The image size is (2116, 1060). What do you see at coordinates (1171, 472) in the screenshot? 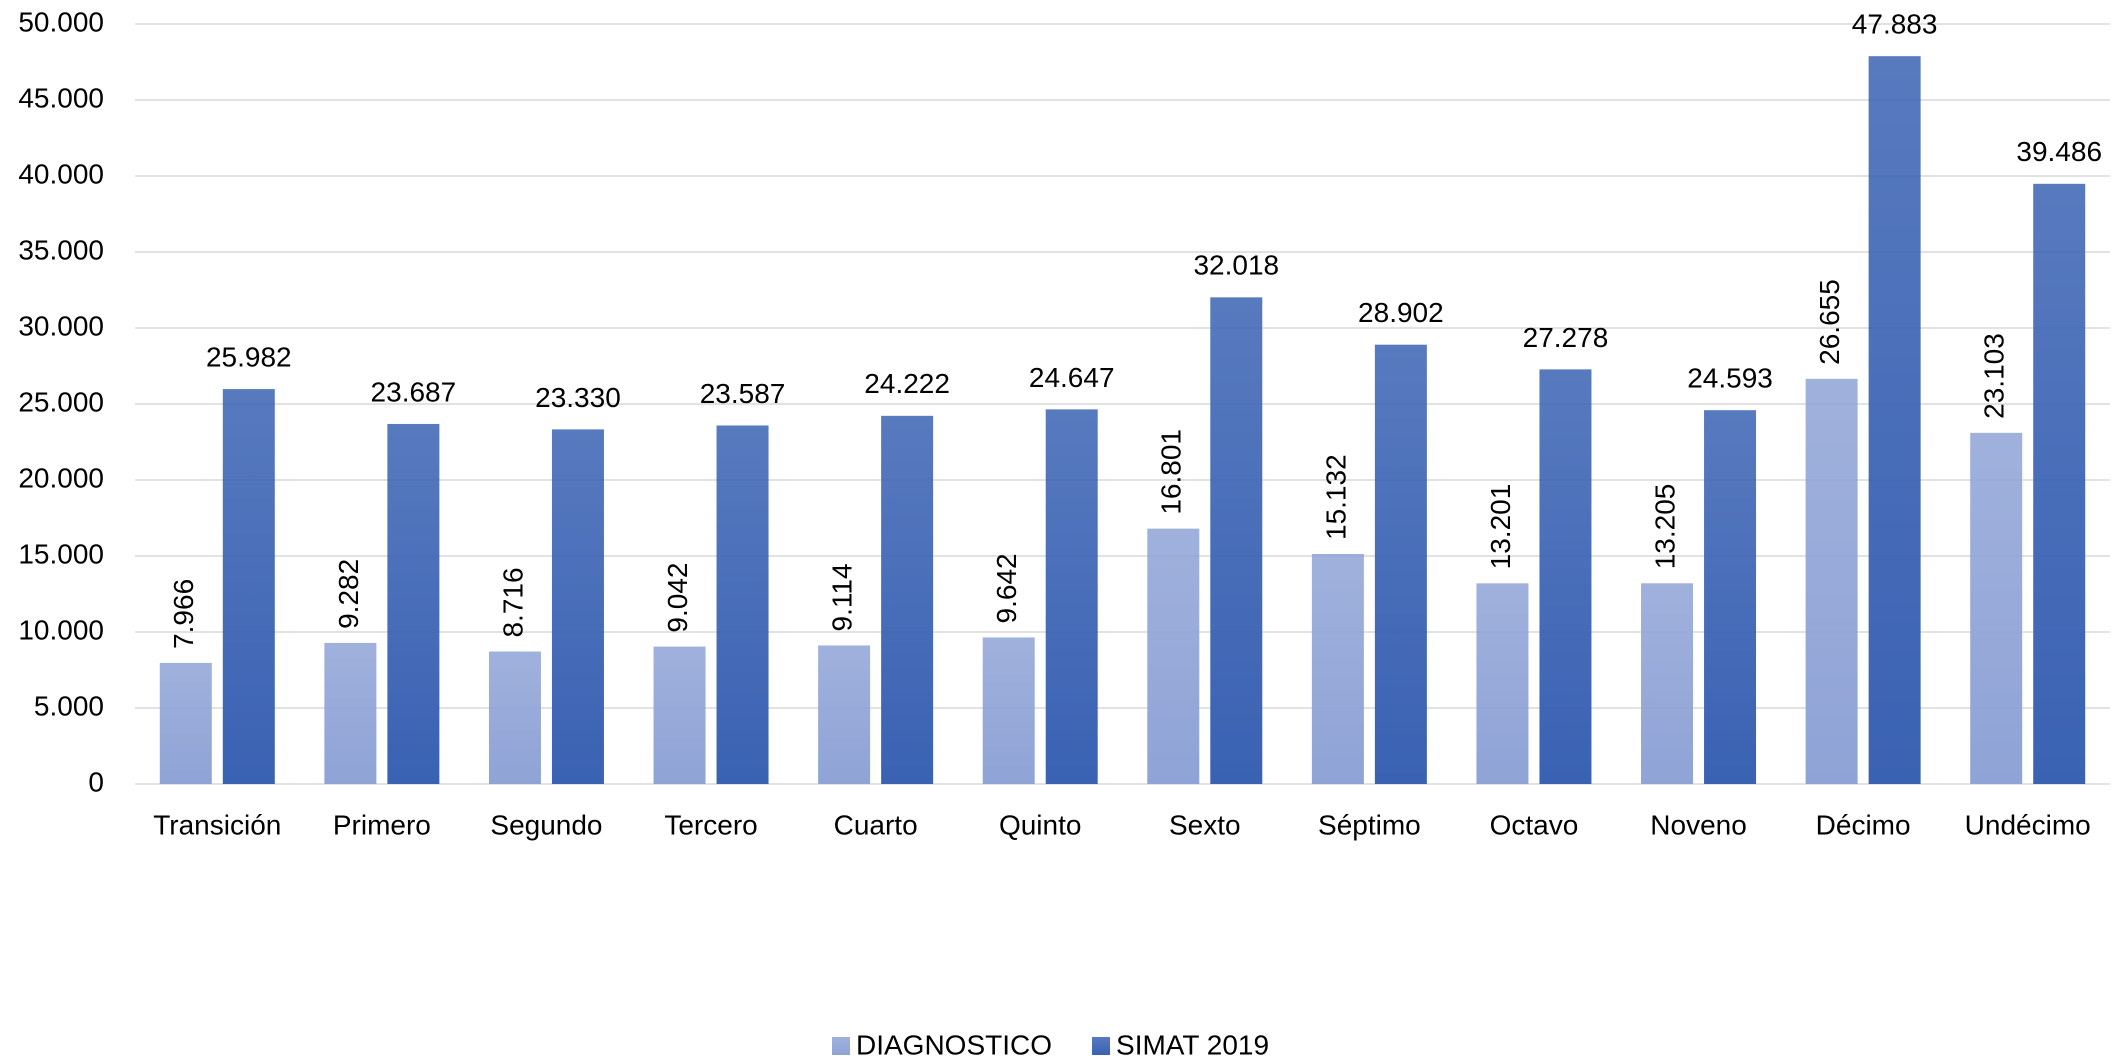
I see `data-label: 16.801` at bounding box center [1171, 472].